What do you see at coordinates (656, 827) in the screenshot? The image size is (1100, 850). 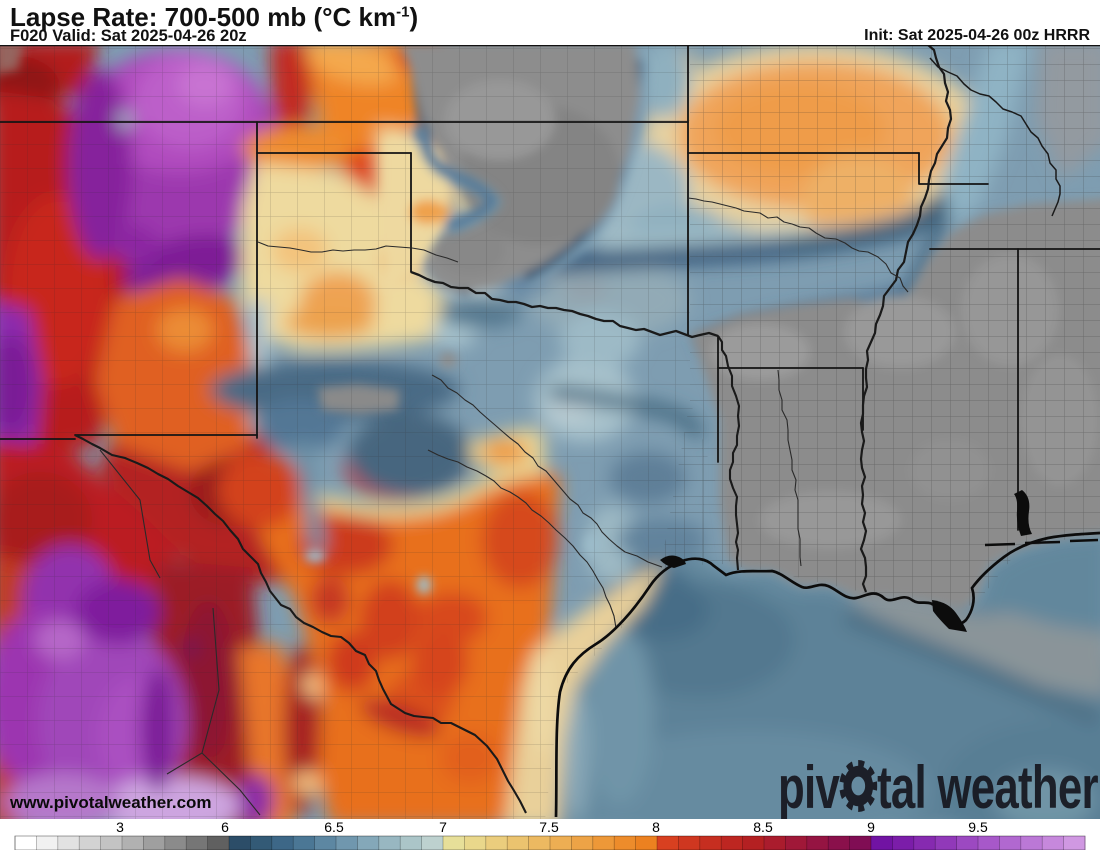 I see `svg-text: 8` at bounding box center [656, 827].